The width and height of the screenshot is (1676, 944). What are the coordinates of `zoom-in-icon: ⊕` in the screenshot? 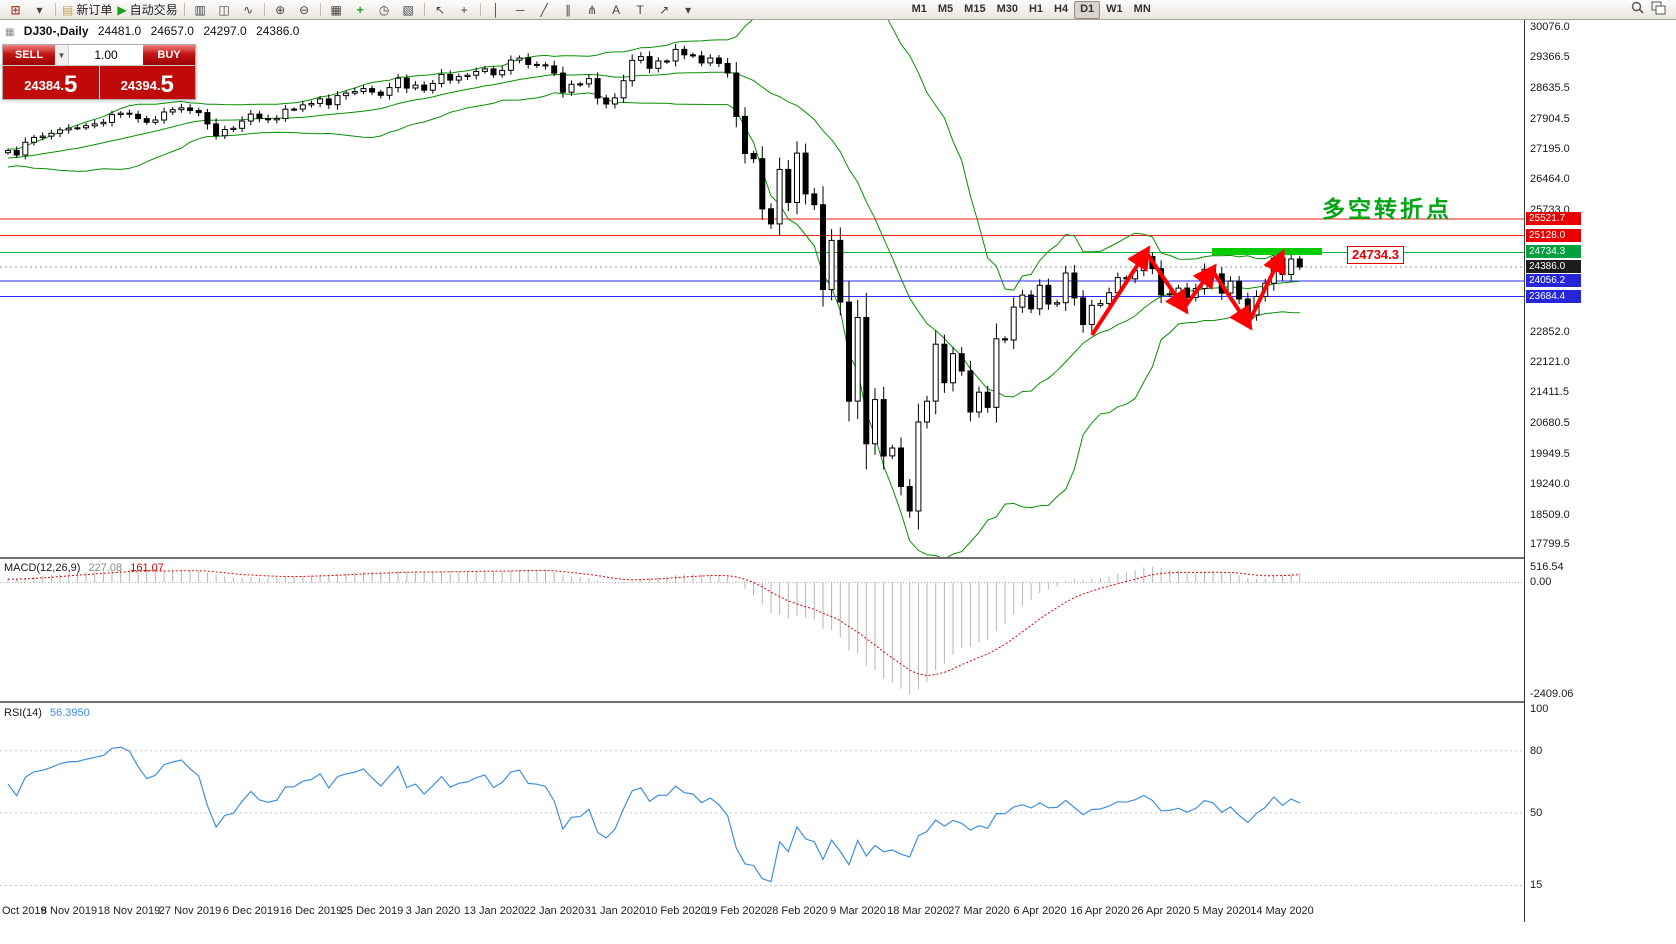 It's located at (280, 9).